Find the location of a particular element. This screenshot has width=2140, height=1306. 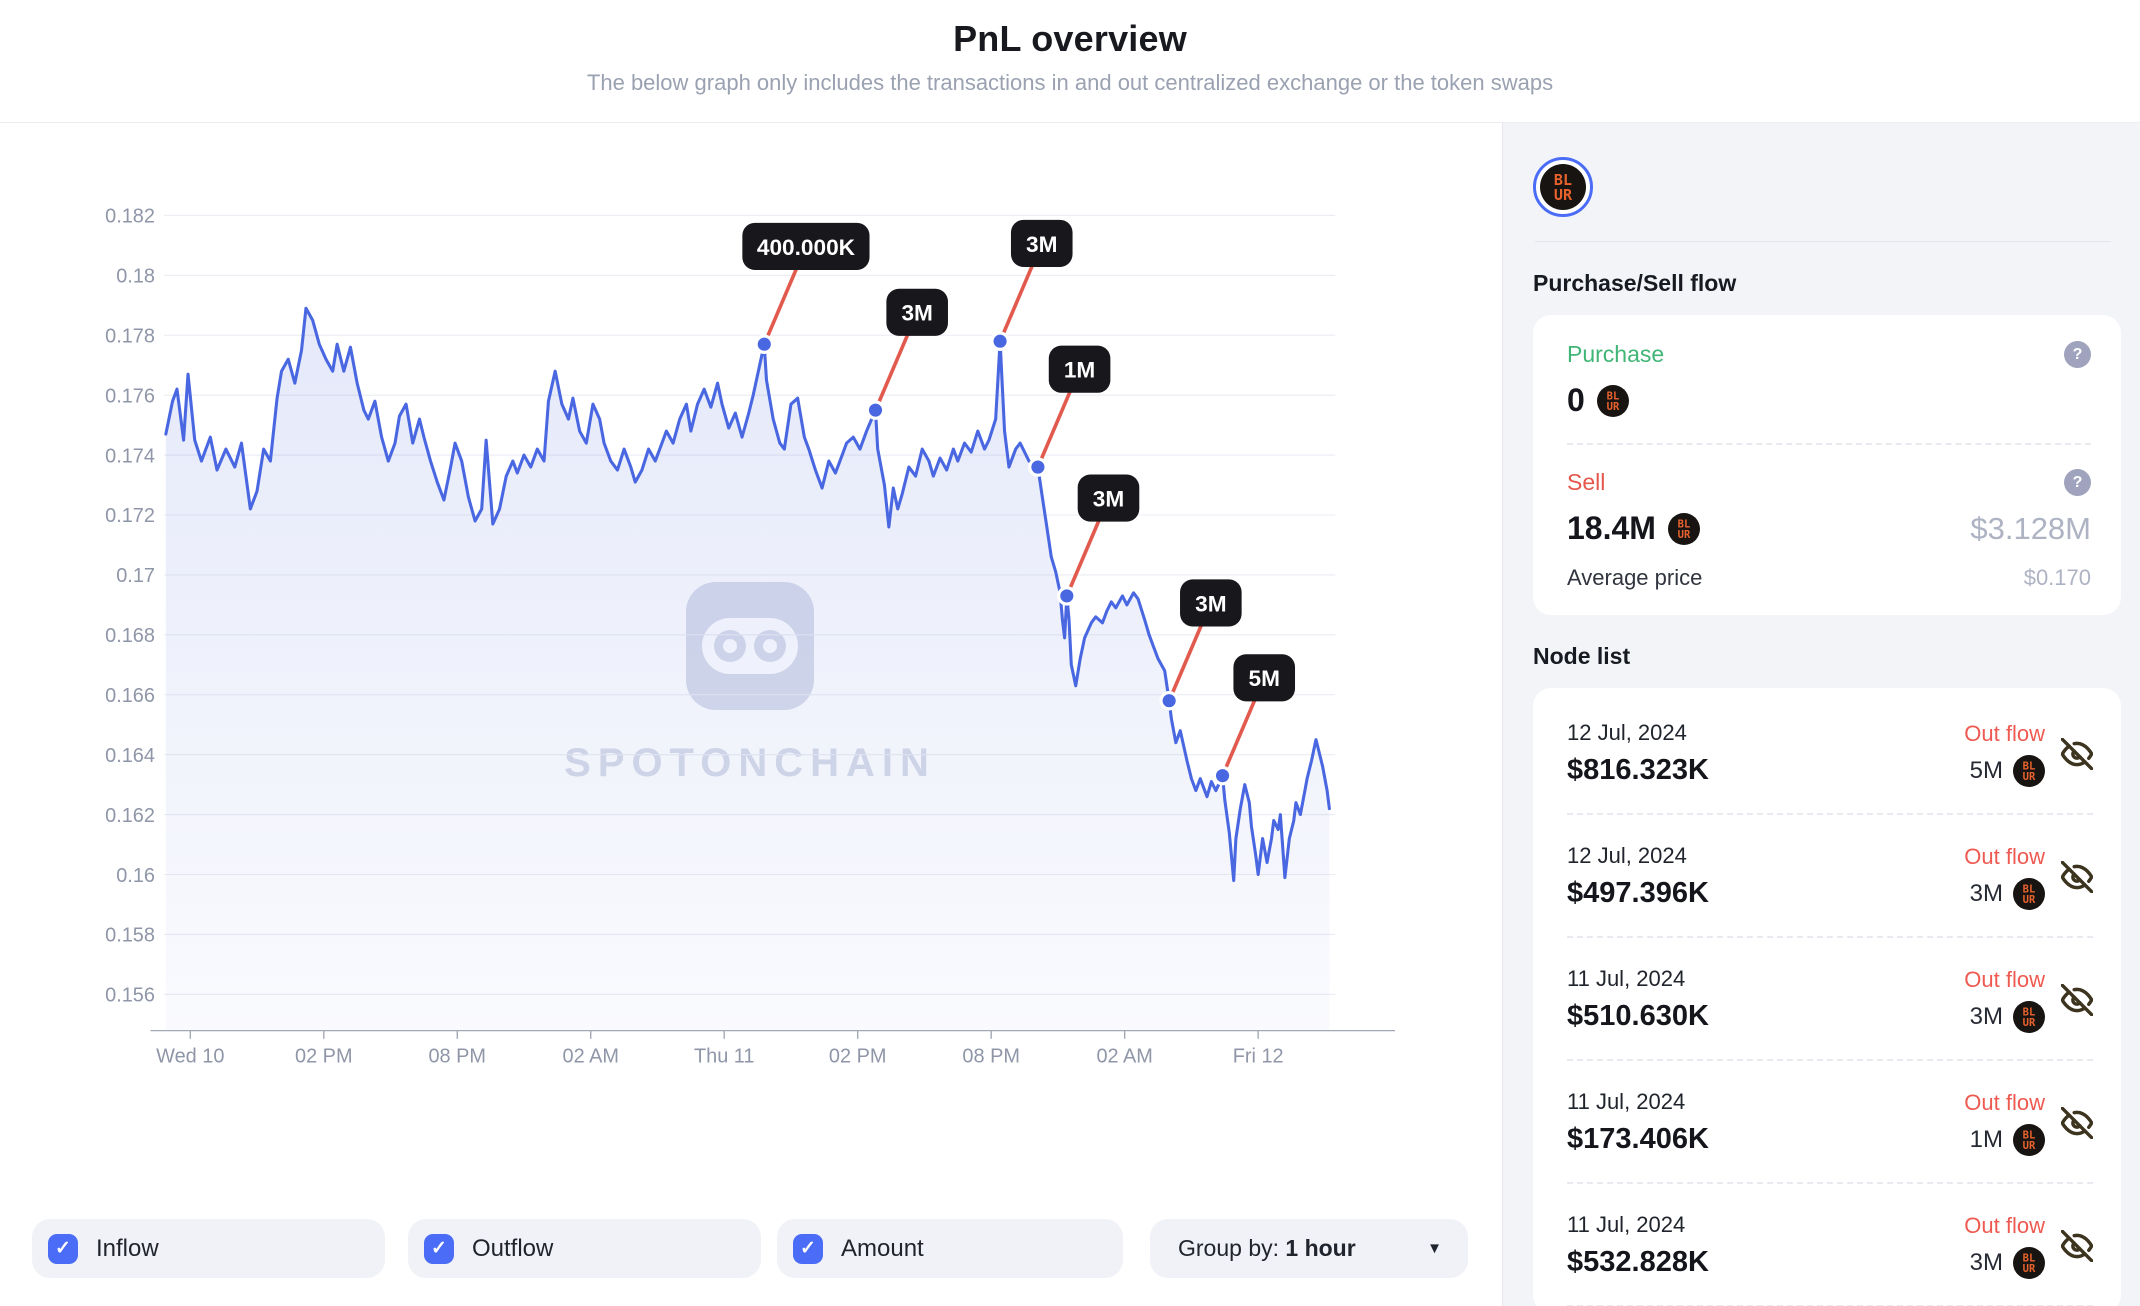

y-tick-label: 0.166 is located at coordinates (130, 696).